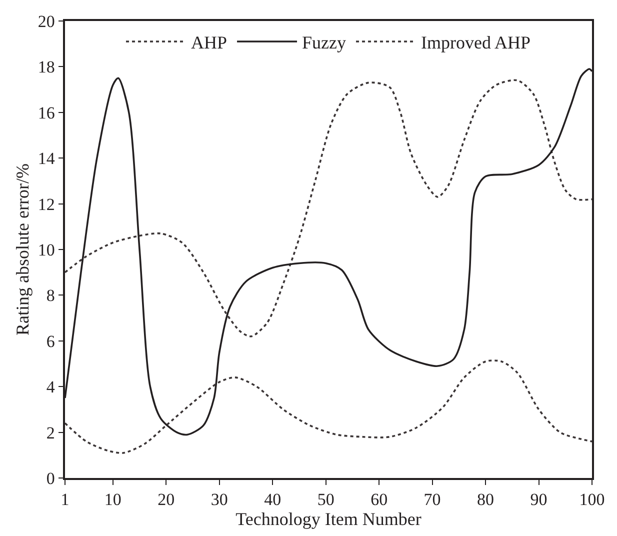  Describe the element at coordinates (432, 500) in the screenshot. I see `x-tick-label: 70` at that location.